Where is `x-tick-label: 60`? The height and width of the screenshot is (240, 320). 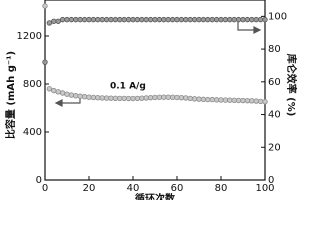 x-tick-label: 60 is located at coordinates (177, 188).